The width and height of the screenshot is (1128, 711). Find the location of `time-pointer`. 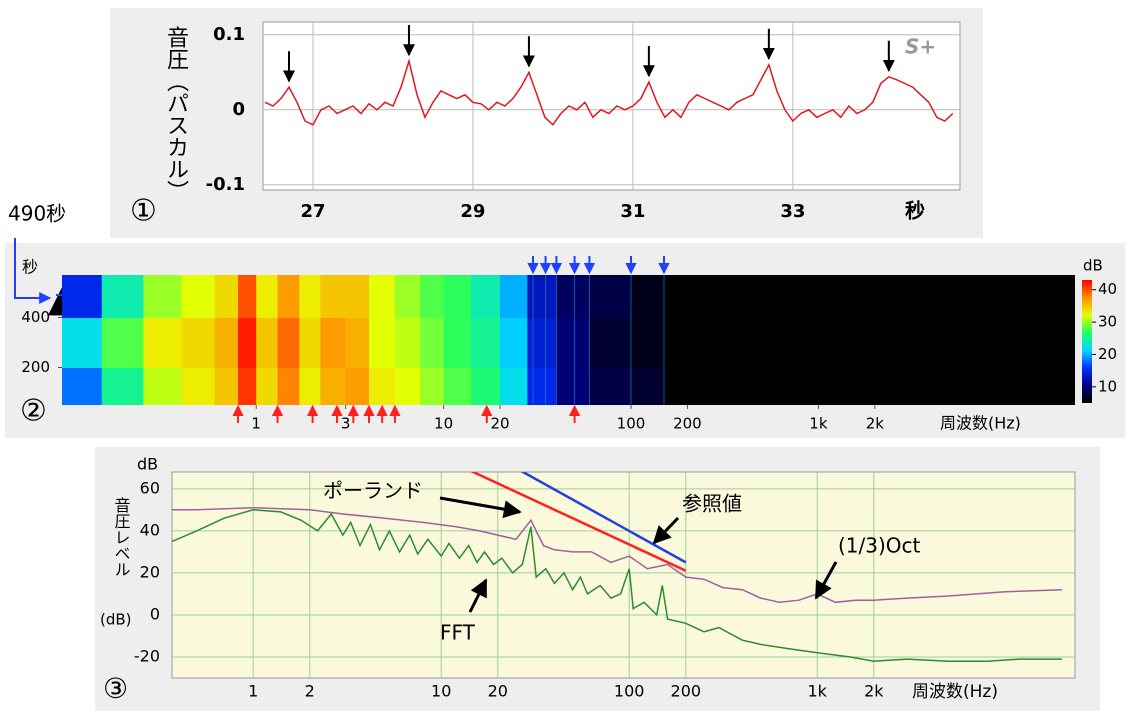

time-pointer is located at coordinates (33, 271).